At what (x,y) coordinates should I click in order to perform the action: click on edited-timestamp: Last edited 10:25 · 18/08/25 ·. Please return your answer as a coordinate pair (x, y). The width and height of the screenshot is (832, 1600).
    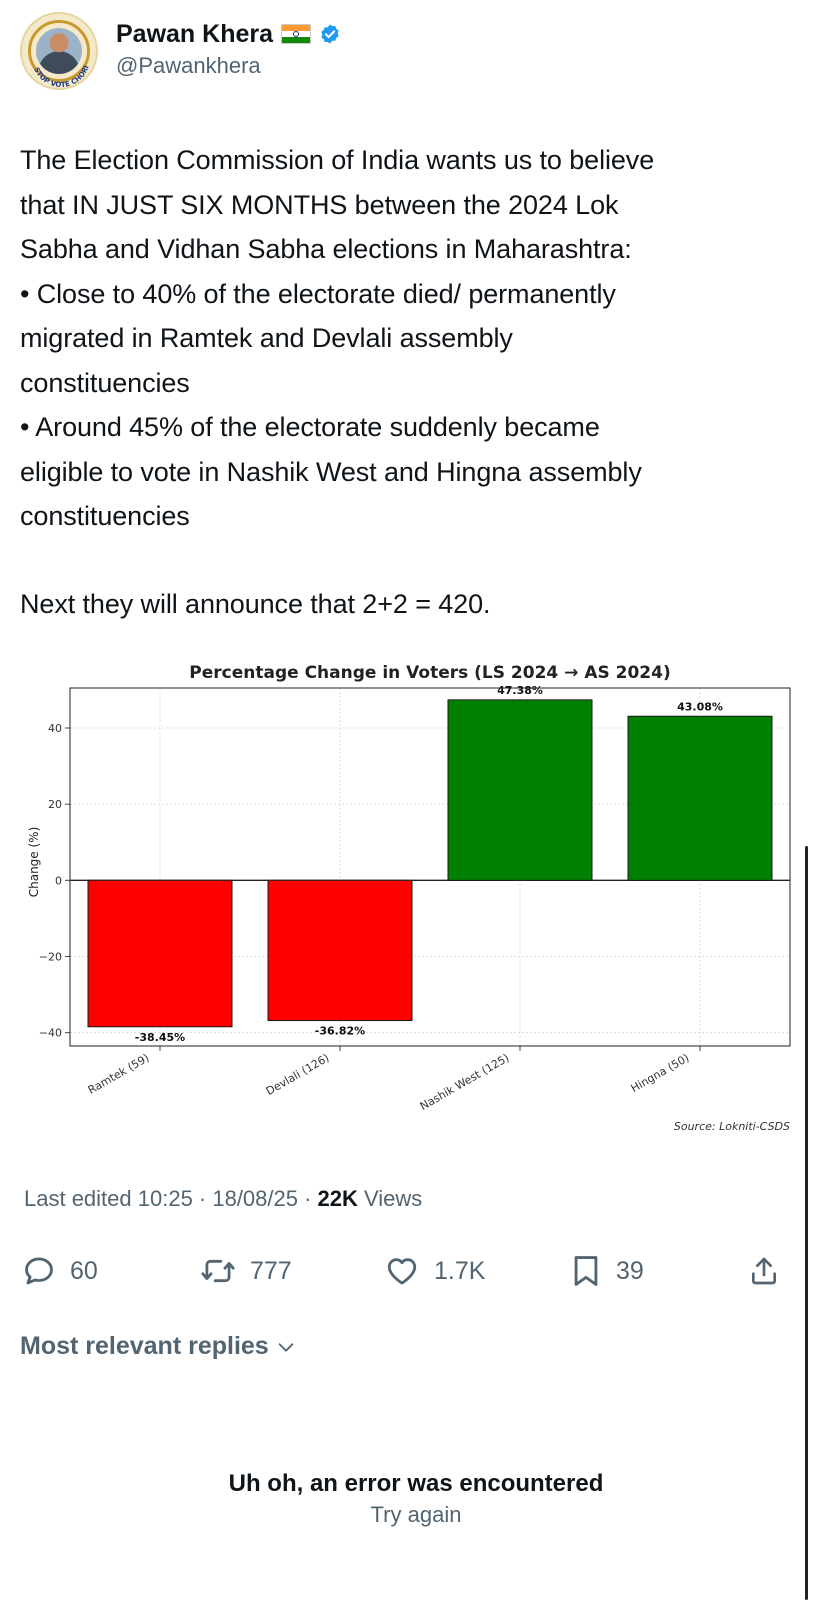
    Looking at the image, I should click on (171, 1198).